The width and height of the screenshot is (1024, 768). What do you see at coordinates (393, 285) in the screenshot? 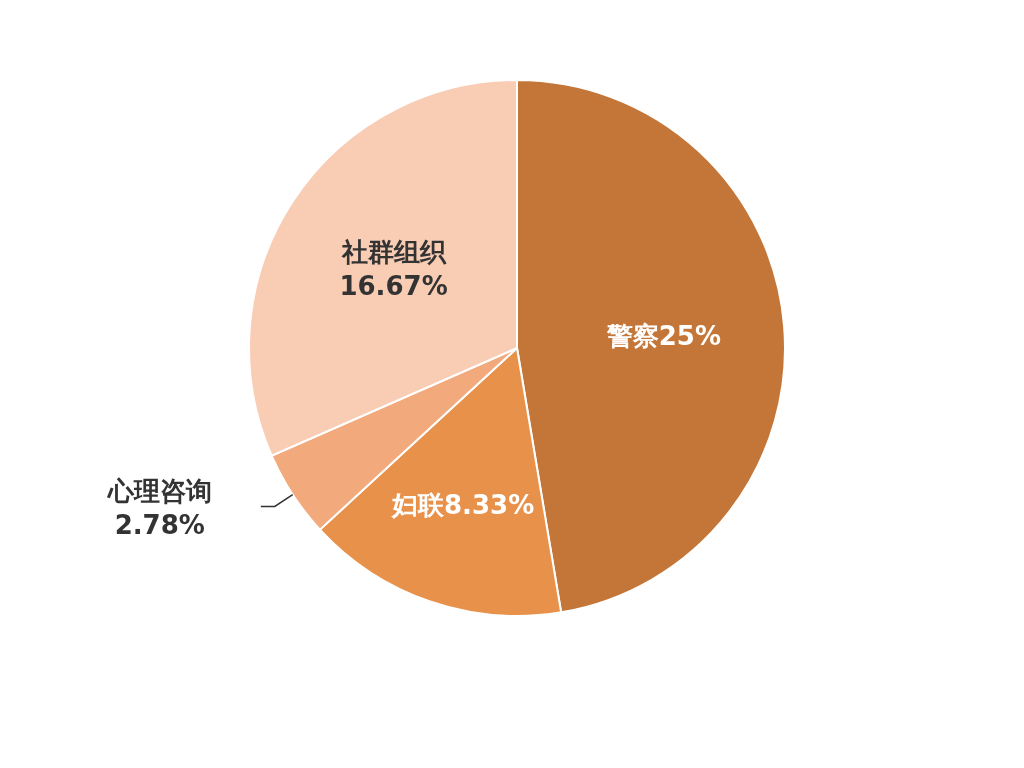
I see `data-label: 16.67%` at bounding box center [393, 285].